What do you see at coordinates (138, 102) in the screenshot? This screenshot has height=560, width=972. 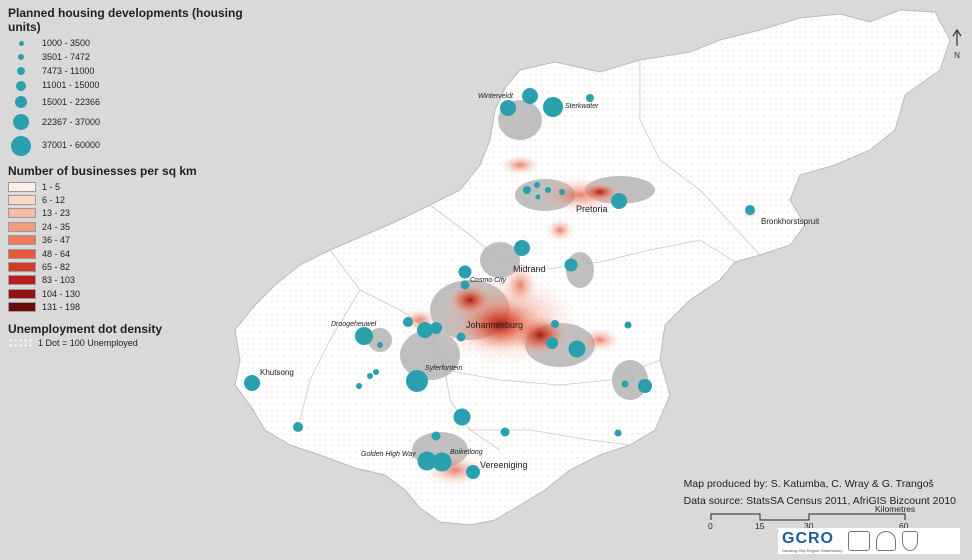 I see `housing-legend-row: 15001 - 22366` at bounding box center [138, 102].